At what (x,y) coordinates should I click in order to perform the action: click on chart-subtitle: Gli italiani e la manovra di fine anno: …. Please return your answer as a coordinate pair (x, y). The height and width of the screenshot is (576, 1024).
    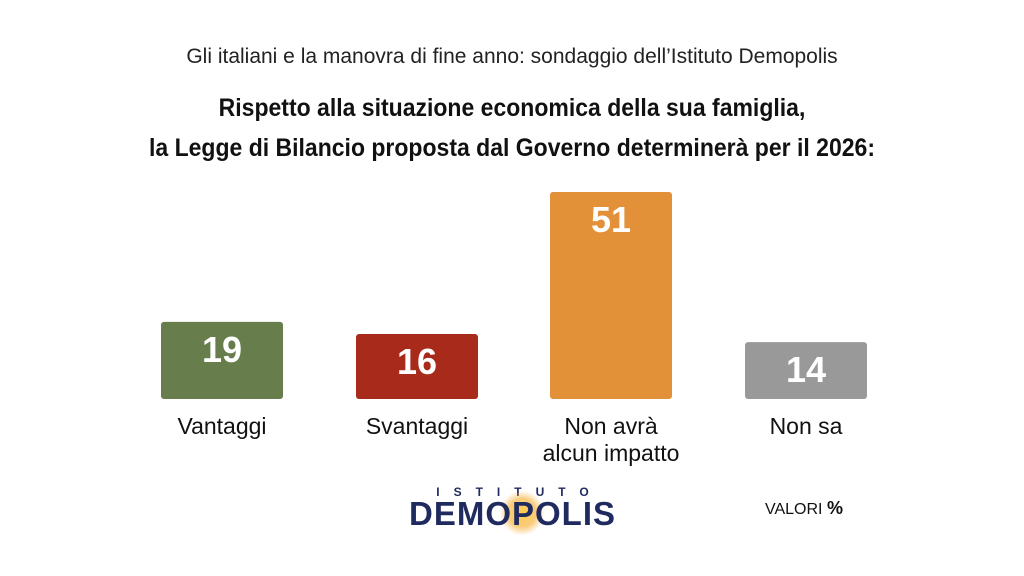
    Looking at the image, I should click on (512, 56).